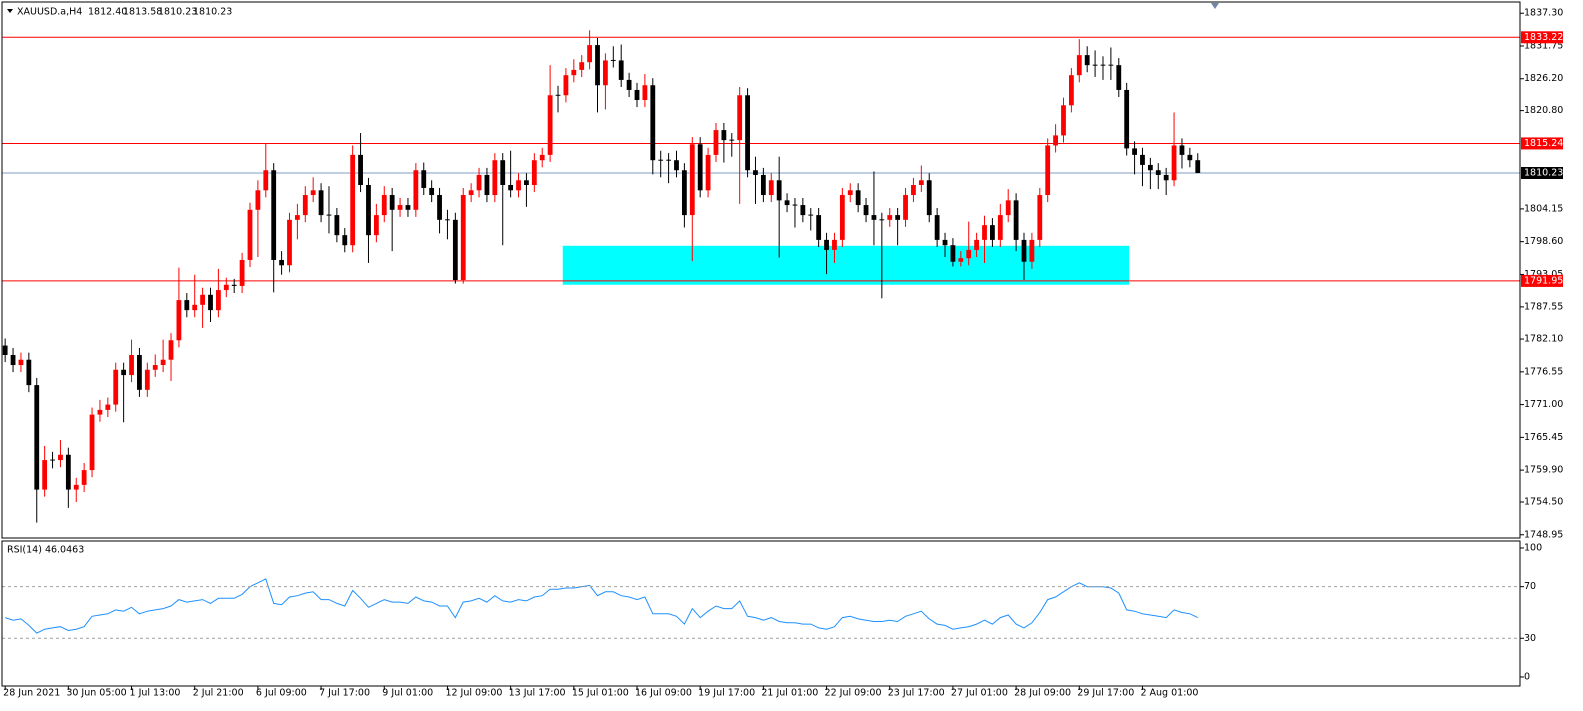 Image resolution: width=1583 pixels, height=711 pixels. I want to click on rsi-tick-label: 70, so click(1530, 586).